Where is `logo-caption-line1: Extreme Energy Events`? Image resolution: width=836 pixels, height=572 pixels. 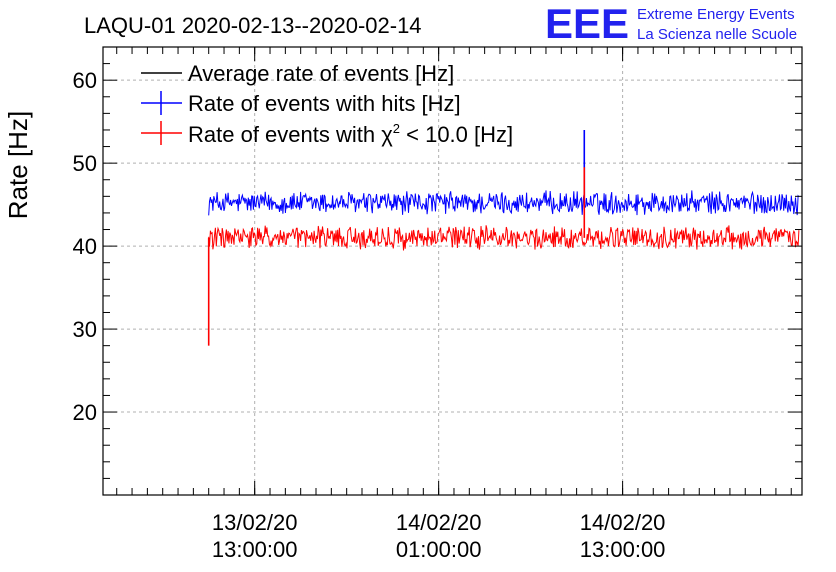
logo-caption-line1: Extreme Energy Events is located at coordinates (716, 14).